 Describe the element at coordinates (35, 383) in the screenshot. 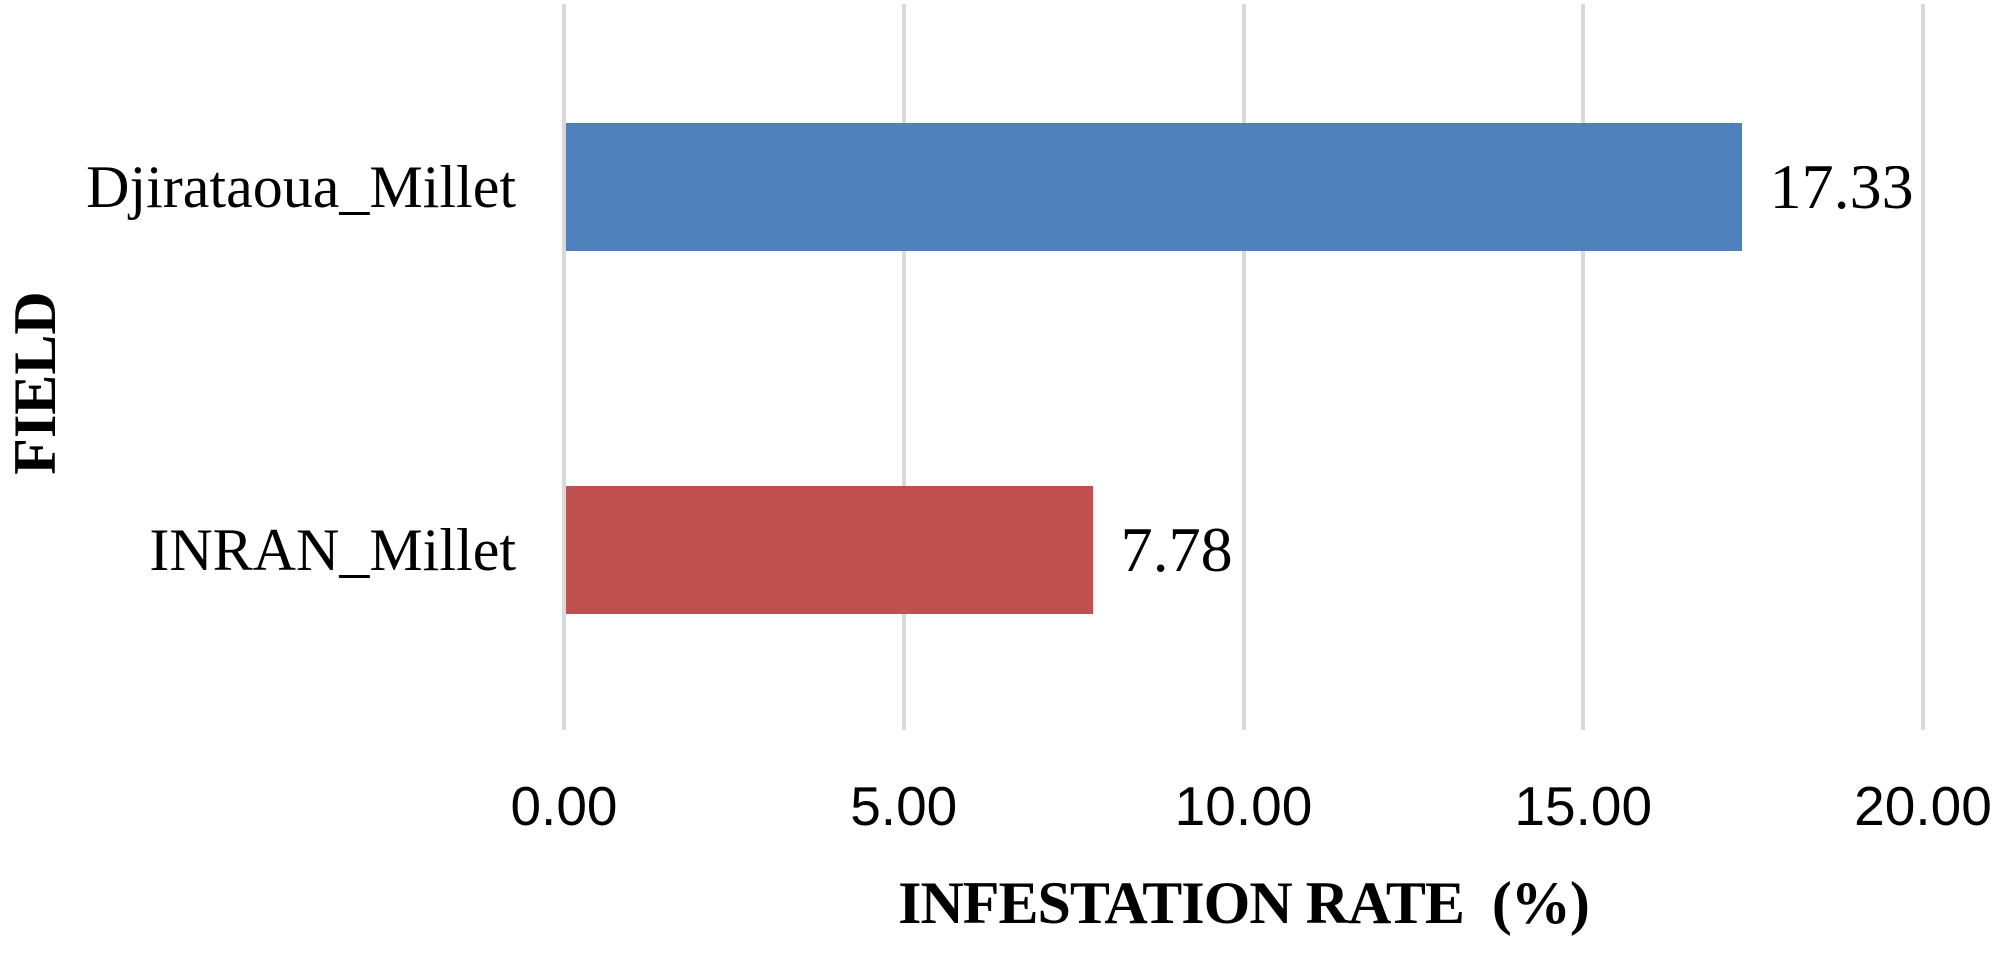

I see `y-axis-title: FIELD` at that location.